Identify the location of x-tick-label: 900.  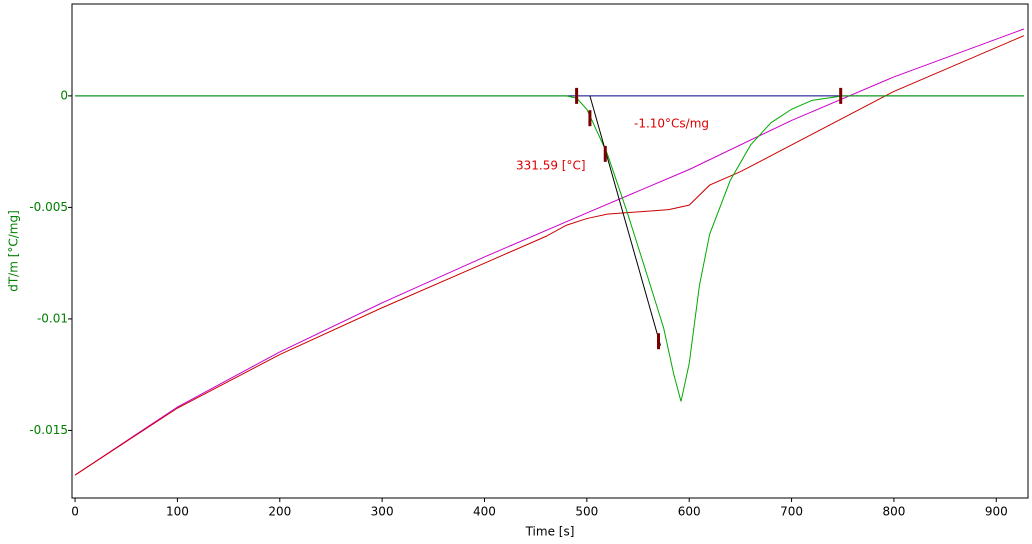
(996, 512).